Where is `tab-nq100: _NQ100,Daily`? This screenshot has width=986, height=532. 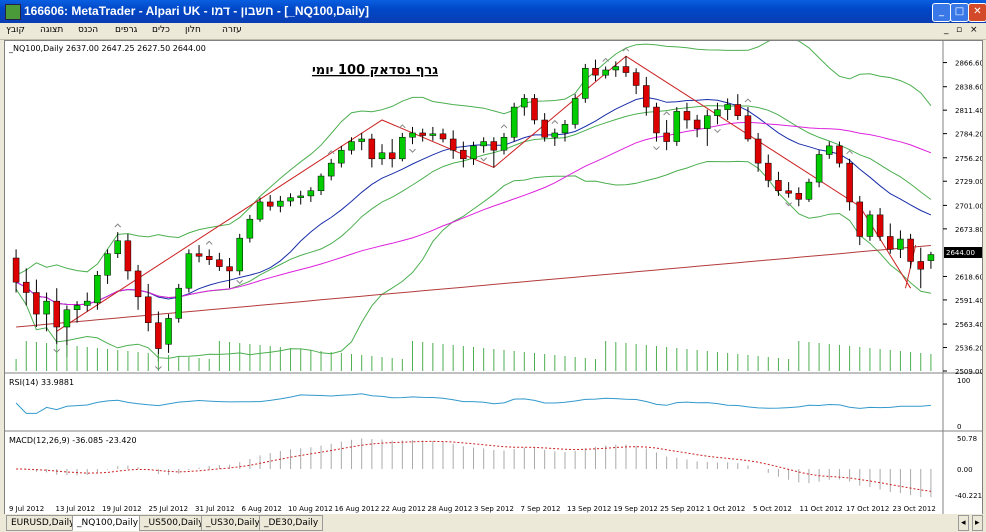 tab-nq100: _NQ100,Daily is located at coordinates (108, 523).